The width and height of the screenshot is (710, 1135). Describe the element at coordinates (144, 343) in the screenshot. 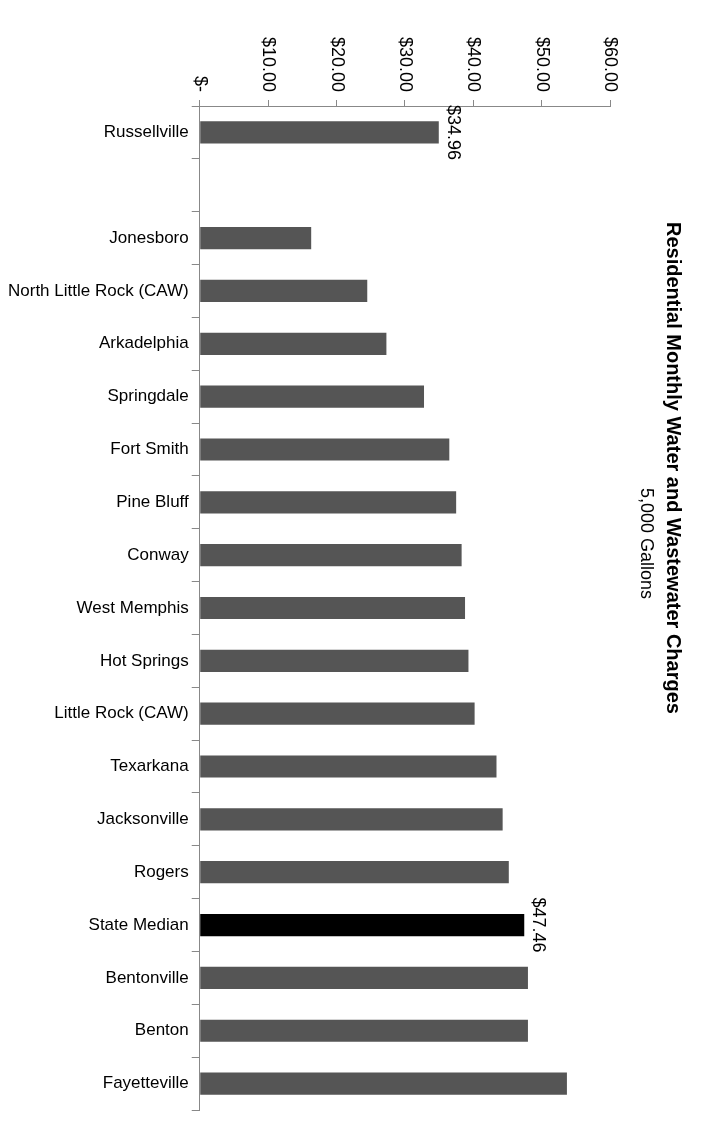

I see `y-tick-label: Arkadelphia` at that location.